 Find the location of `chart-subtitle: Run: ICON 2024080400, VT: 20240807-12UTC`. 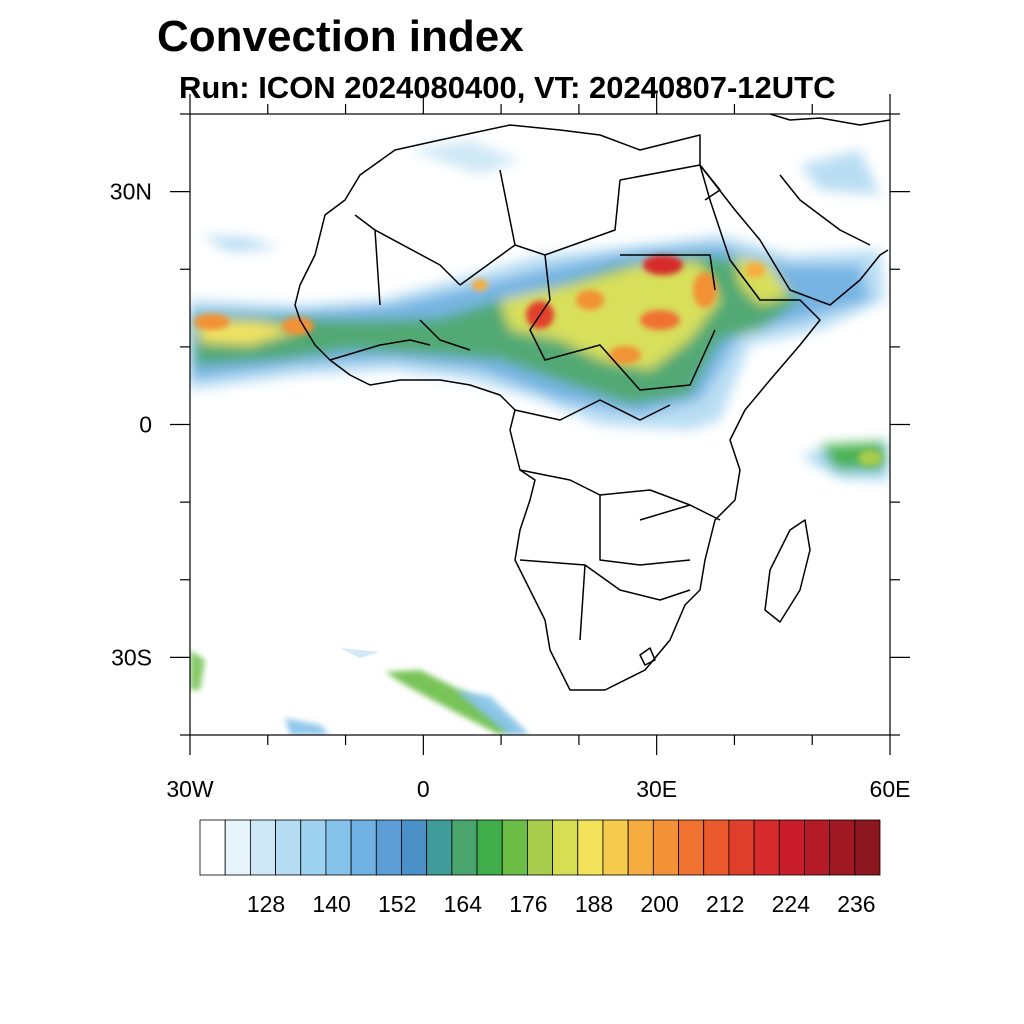

chart-subtitle: Run: ICON 2024080400, VT: 20240807-12UTC is located at coordinates (507, 87).